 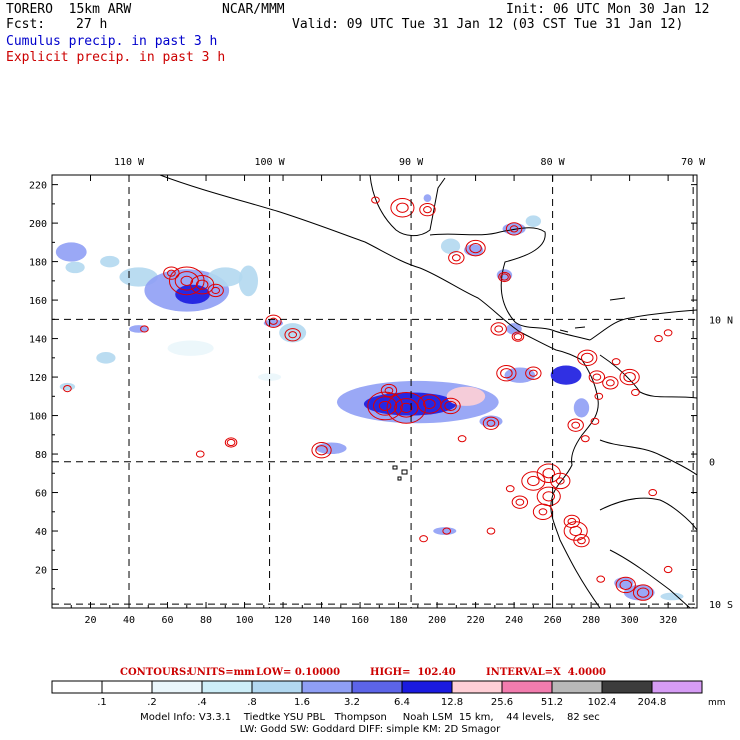 I want to click on contours-units: UNITS=mm, so click(x=221, y=672).